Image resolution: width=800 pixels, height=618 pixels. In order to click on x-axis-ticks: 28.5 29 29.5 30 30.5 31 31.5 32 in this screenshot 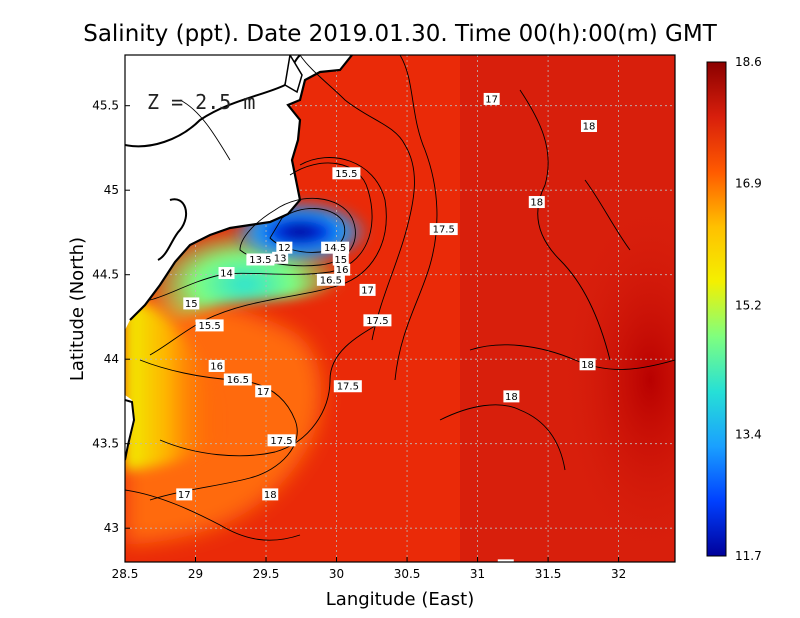, I will do `click(369, 569)`.